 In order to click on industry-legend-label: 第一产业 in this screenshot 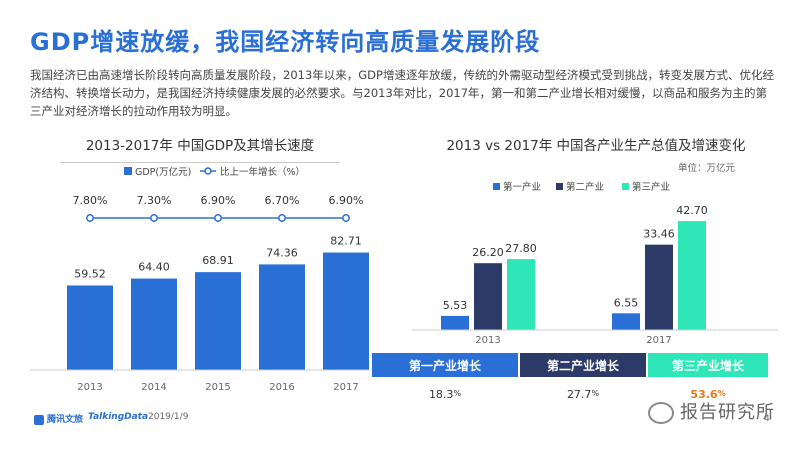, I will do `click(522, 187)`.